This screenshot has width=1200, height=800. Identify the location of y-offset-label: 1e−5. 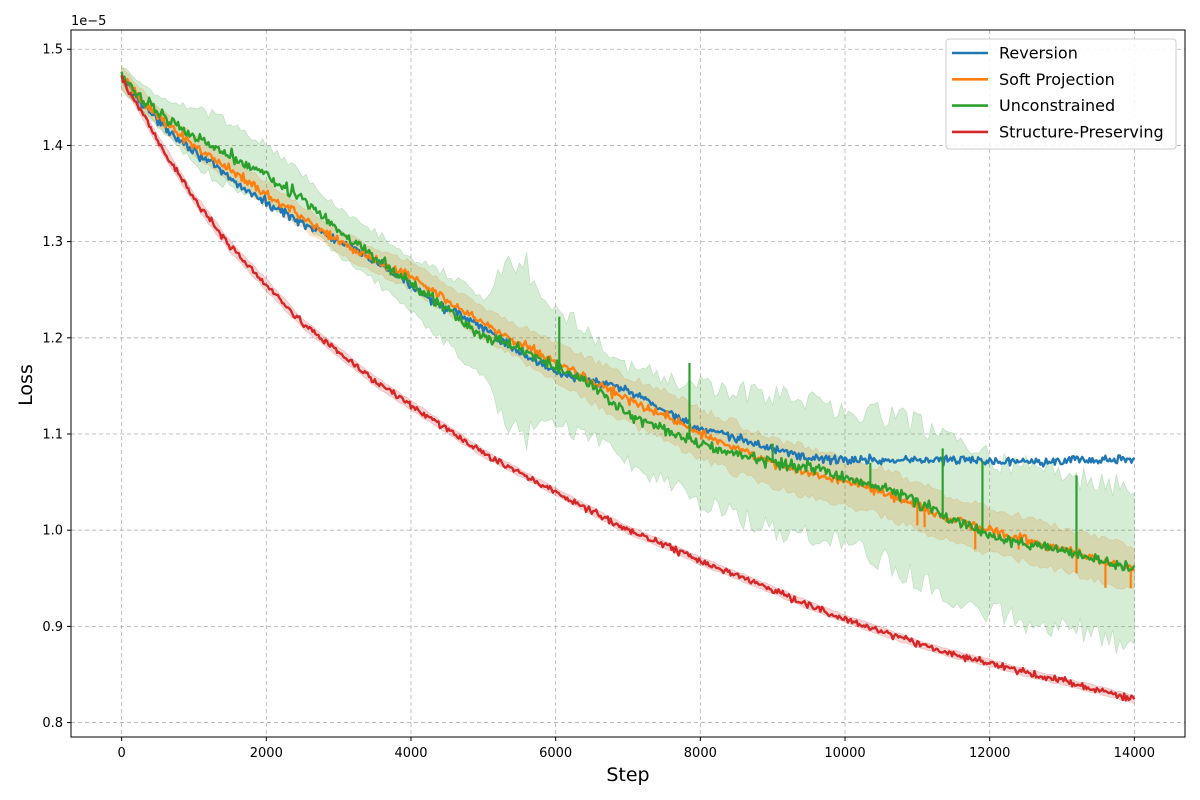
(88, 21).